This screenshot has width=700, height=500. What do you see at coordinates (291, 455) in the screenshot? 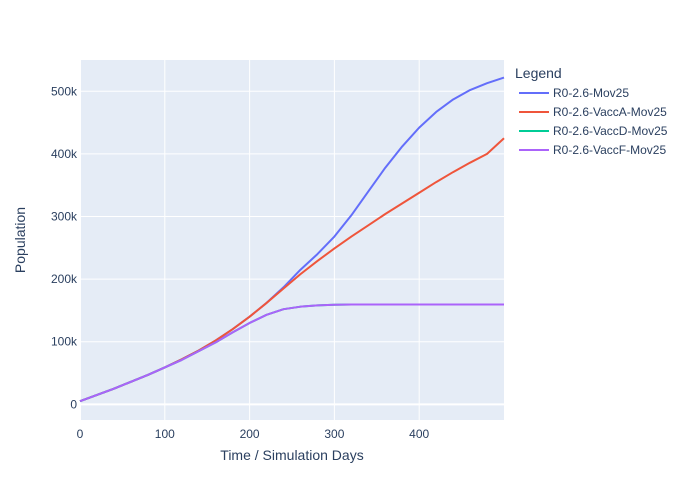
I see `x-axis-title: Time / Simulation Days` at bounding box center [291, 455].